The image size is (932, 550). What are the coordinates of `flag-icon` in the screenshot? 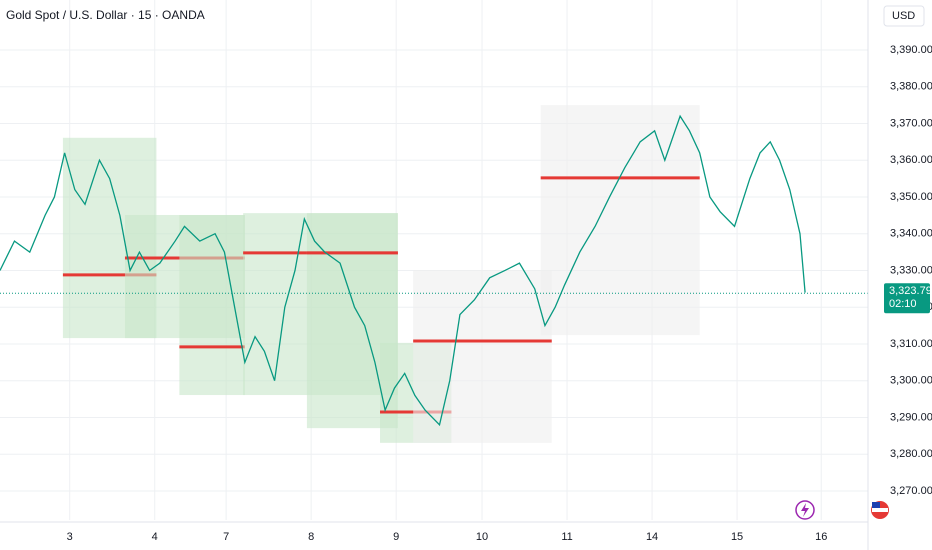 It's located at (880, 510).